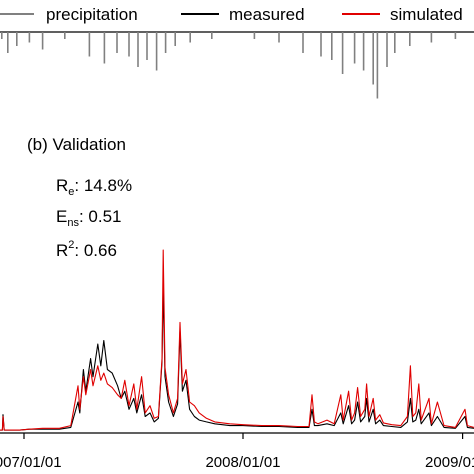 The width and height of the screenshot is (474, 474). What do you see at coordinates (61, 216) in the screenshot?
I see `stat-ens-symbol: E` at bounding box center [61, 216].